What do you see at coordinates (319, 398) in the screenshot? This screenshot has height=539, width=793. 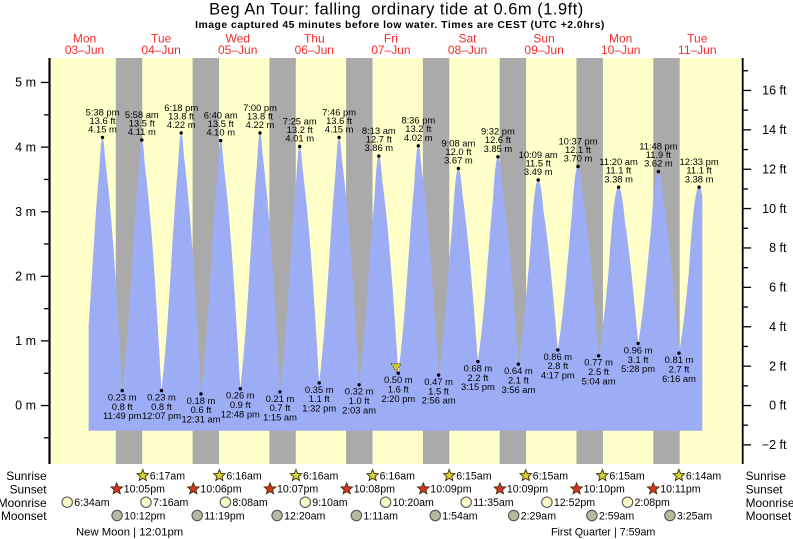 I see `svg-text: 1.1 ft` at bounding box center [319, 398].